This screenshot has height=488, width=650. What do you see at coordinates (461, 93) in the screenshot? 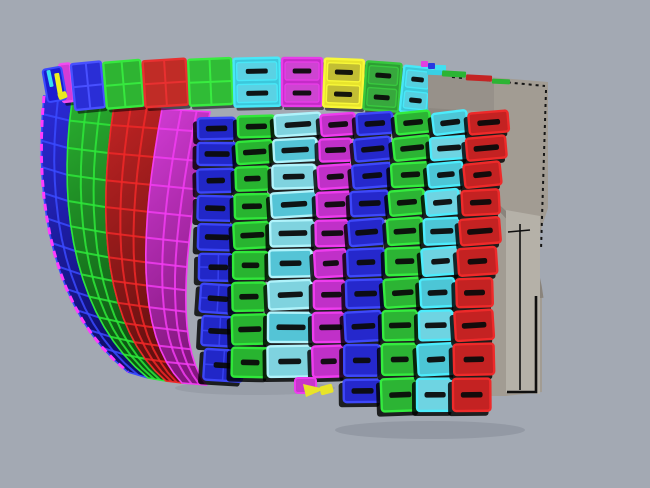
I see `centerline-structure-top-patch` at bounding box center [461, 93].